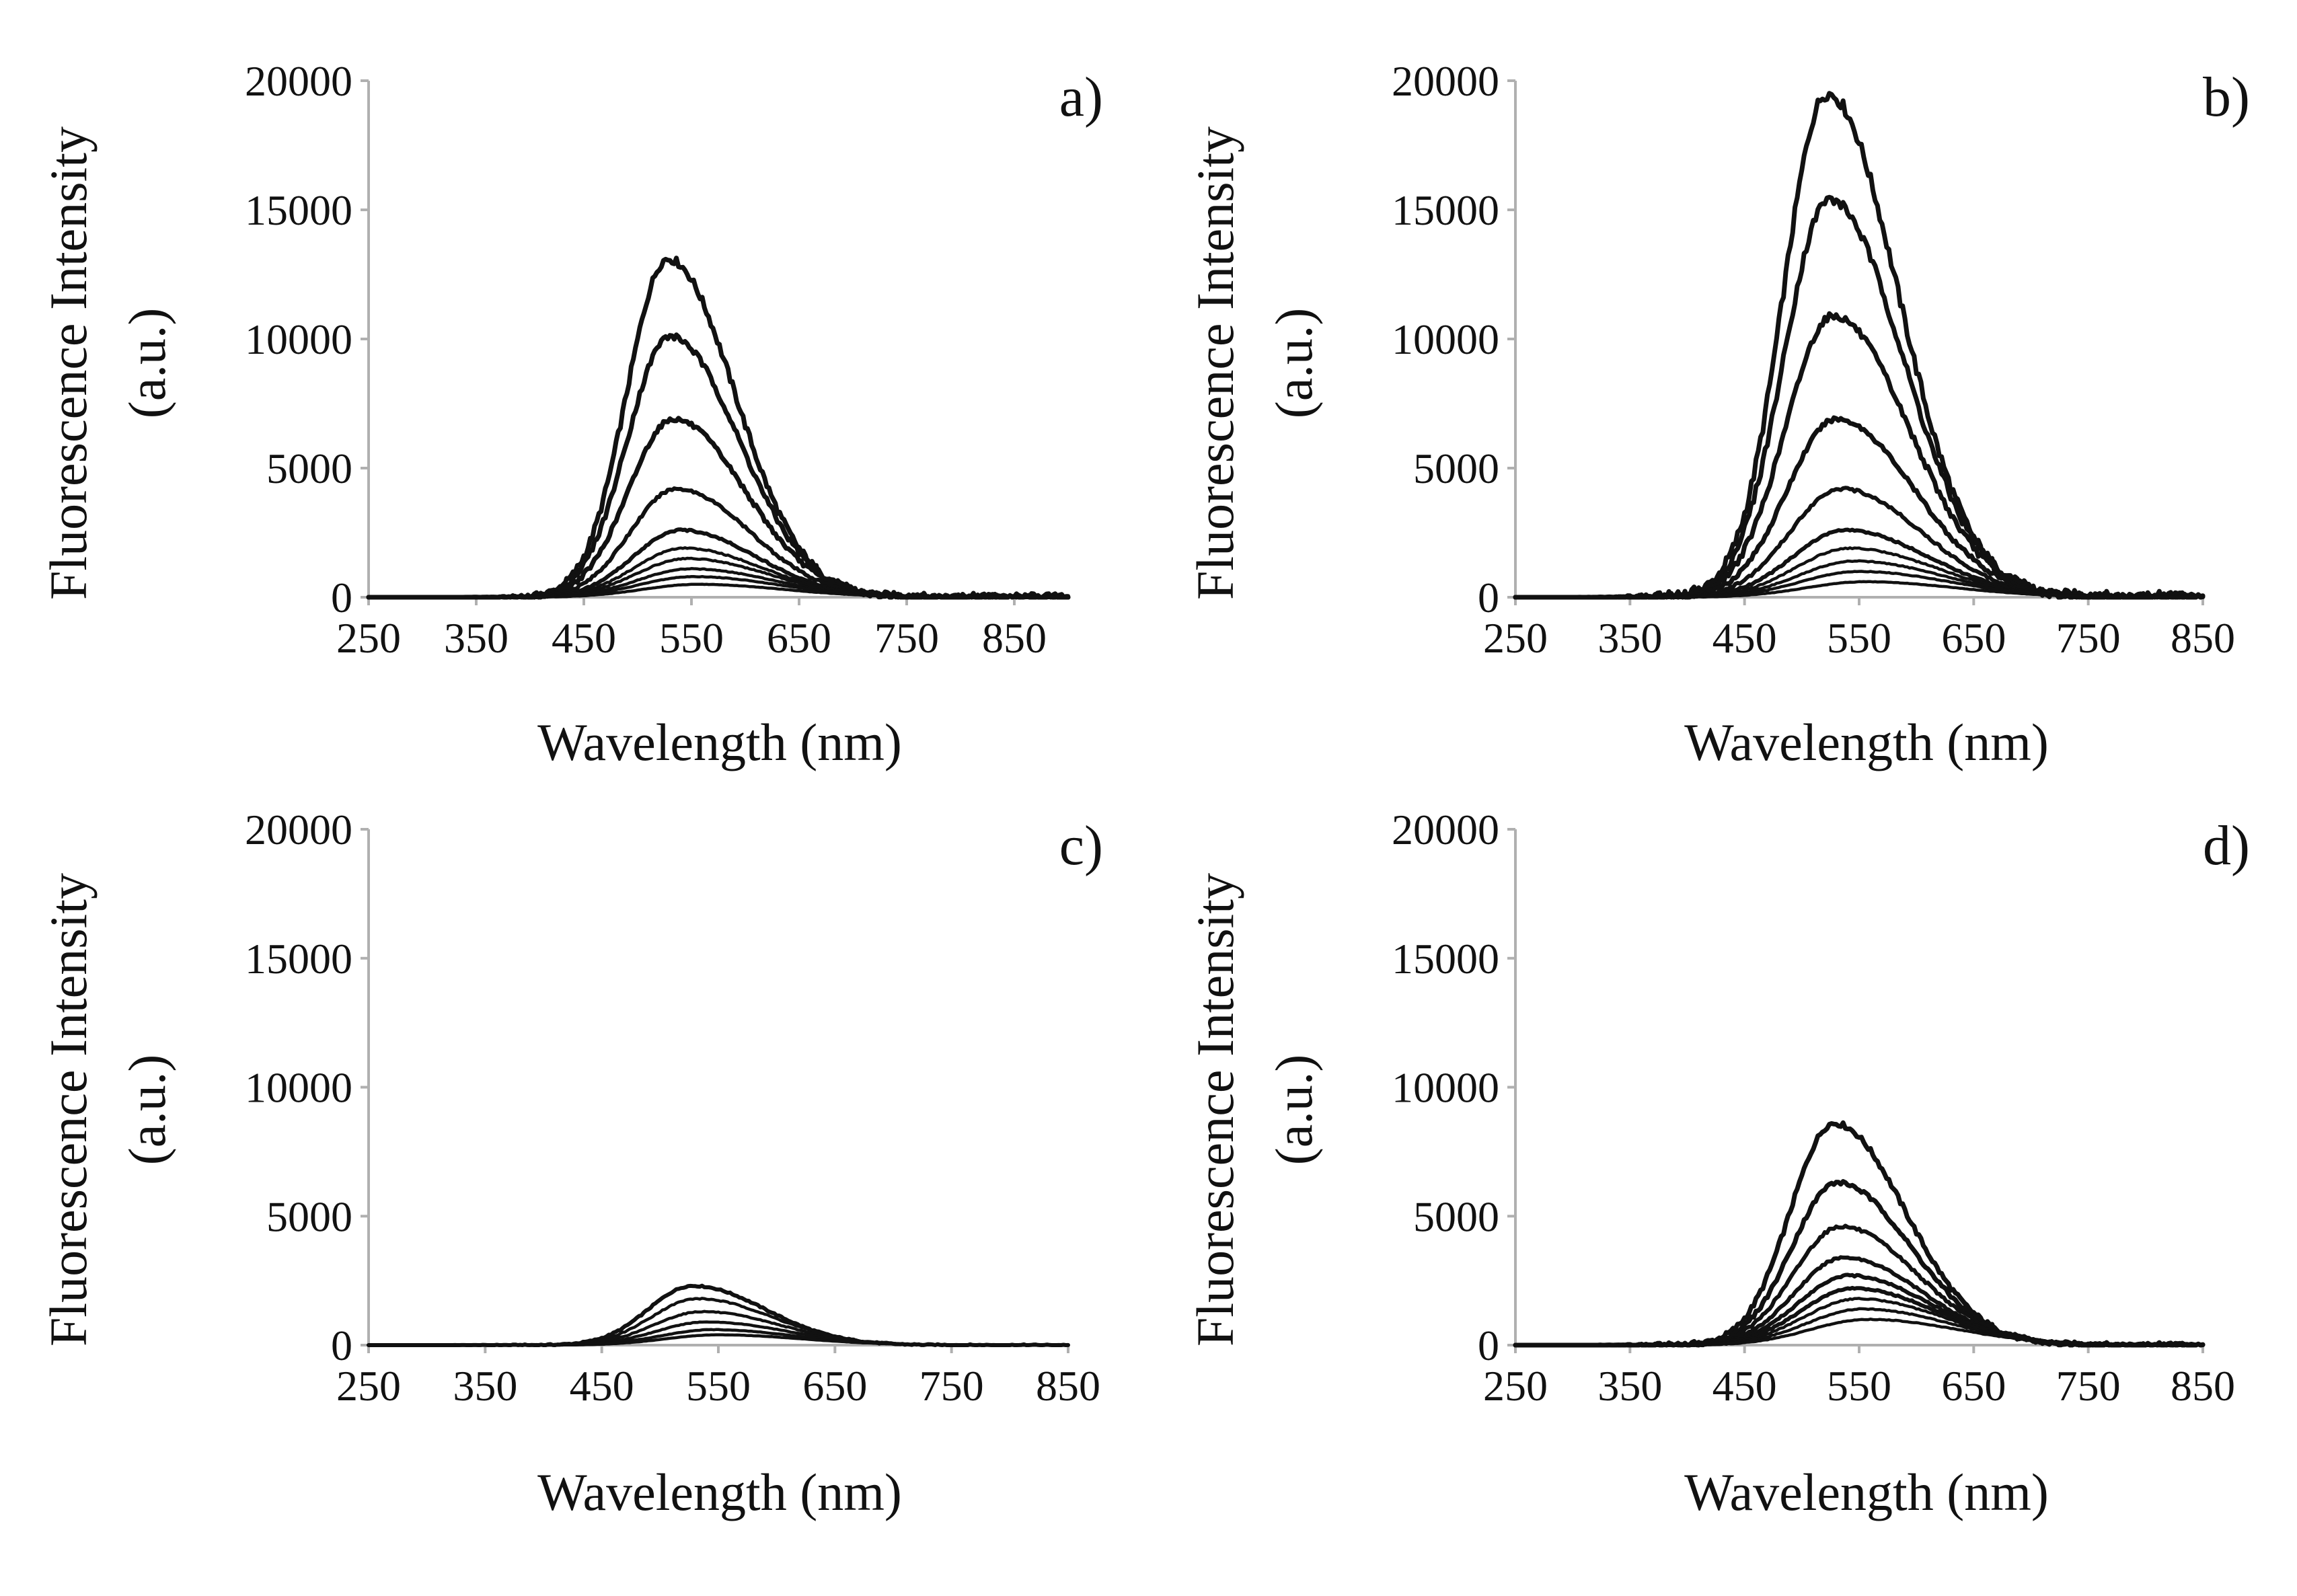  I want to click on panel-b-ylabel-line1: Fluorescence Intensity, so click(1215, 363).